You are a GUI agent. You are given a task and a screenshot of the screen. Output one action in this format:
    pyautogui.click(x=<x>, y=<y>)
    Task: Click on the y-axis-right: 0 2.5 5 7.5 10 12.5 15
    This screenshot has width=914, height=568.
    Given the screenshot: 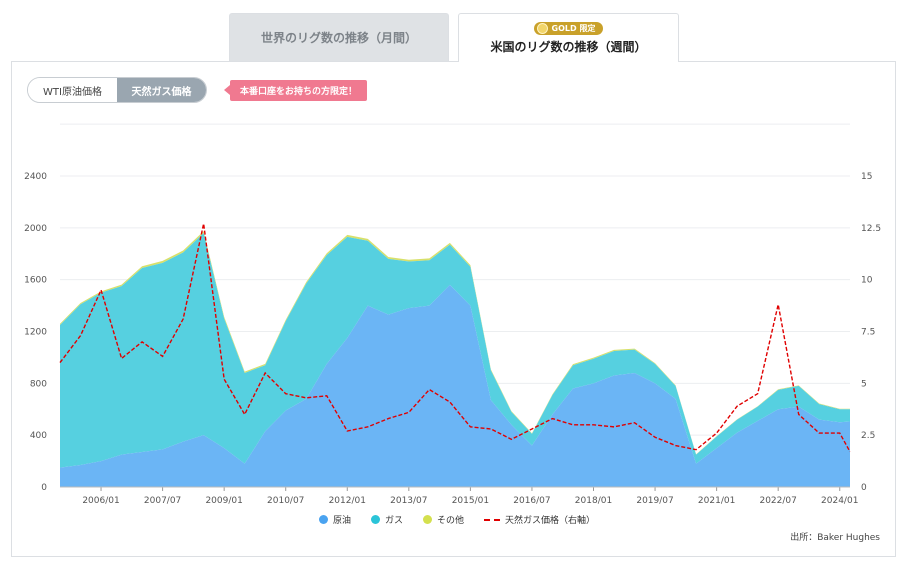 What is the action you would take?
    pyautogui.click(x=871, y=332)
    